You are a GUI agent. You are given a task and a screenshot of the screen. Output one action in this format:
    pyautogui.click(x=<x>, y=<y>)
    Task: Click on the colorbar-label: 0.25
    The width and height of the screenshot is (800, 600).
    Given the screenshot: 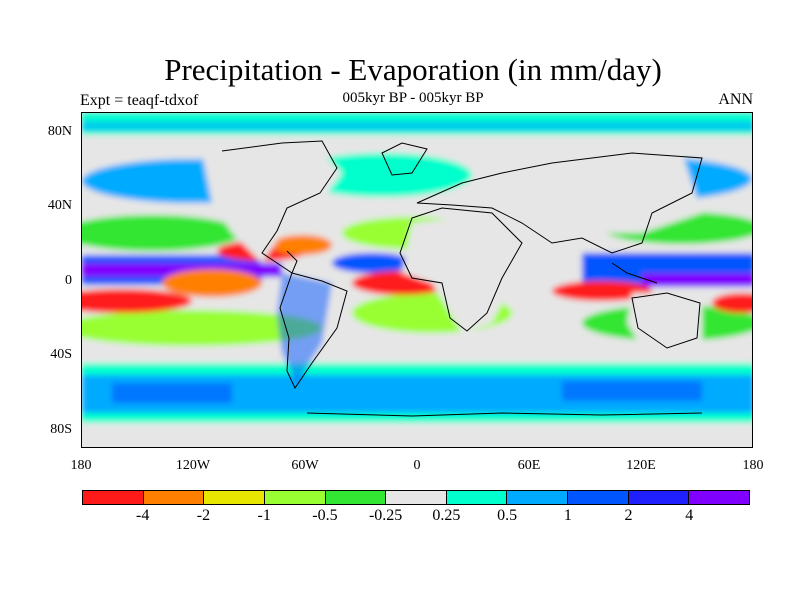 What is the action you would take?
    pyautogui.click(x=446, y=515)
    